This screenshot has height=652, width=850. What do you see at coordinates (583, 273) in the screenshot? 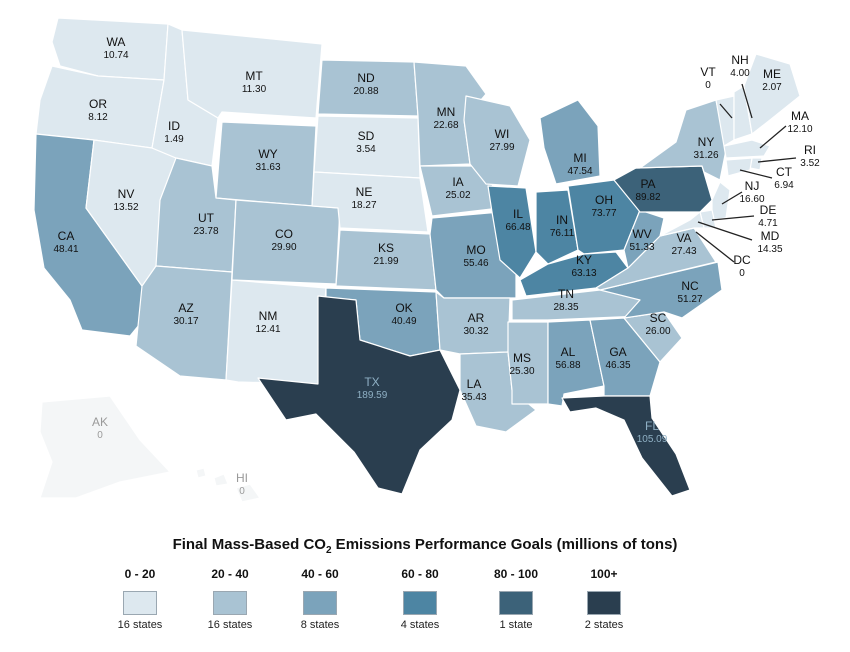
I see `state-value-ky: 63.13` at bounding box center [583, 273].